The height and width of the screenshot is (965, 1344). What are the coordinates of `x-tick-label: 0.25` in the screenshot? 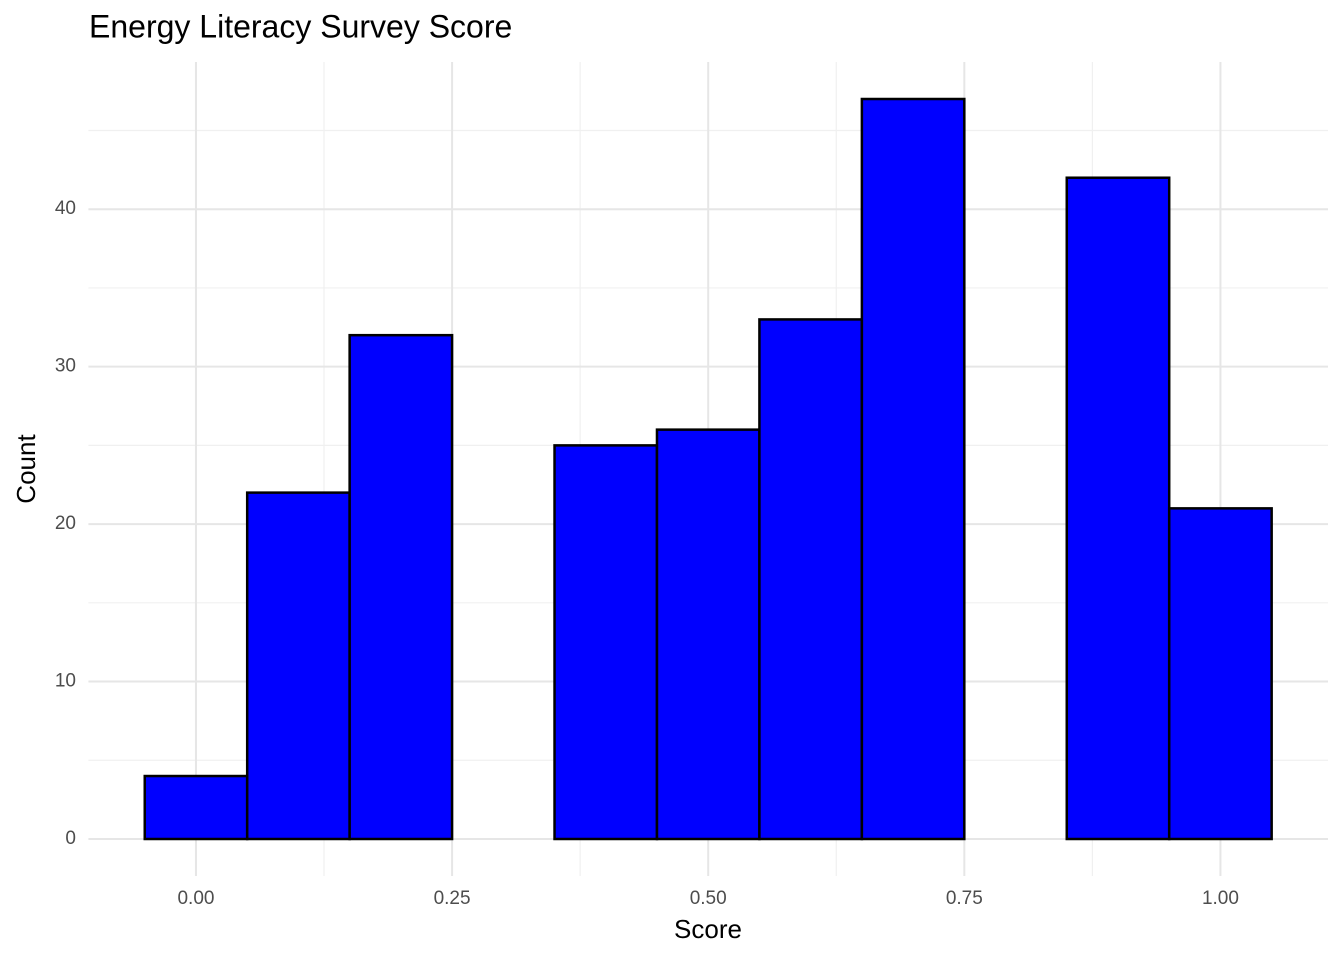 It's located at (452, 898).